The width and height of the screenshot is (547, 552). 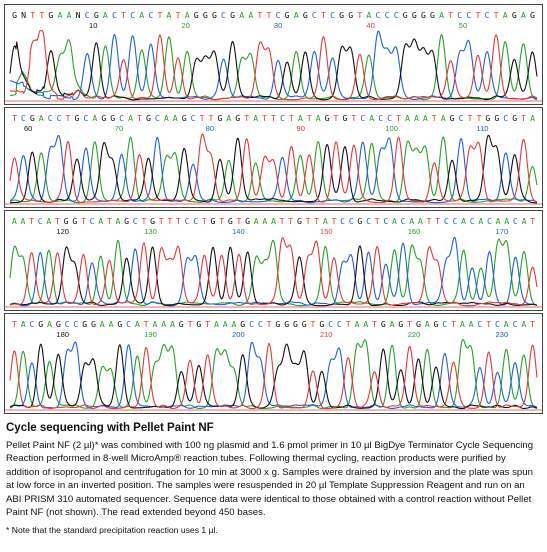 What do you see at coordinates (414, 334) in the screenshot?
I see `position-tick-label: 220` at bounding box center [414, 334].